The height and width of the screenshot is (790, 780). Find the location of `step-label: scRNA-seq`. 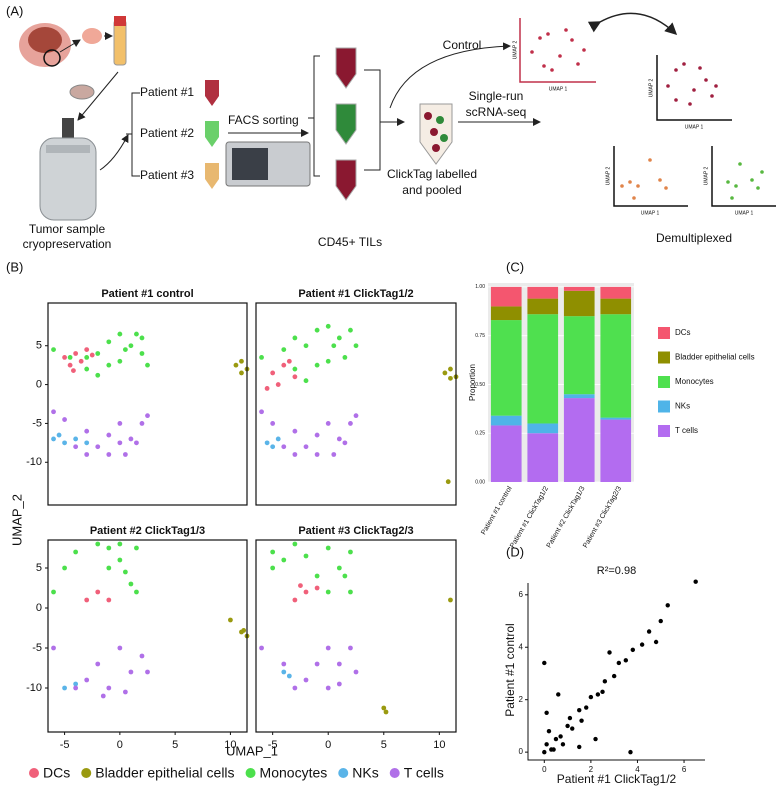

step-label: scRNA-seq is located at coordinates (496, 112).